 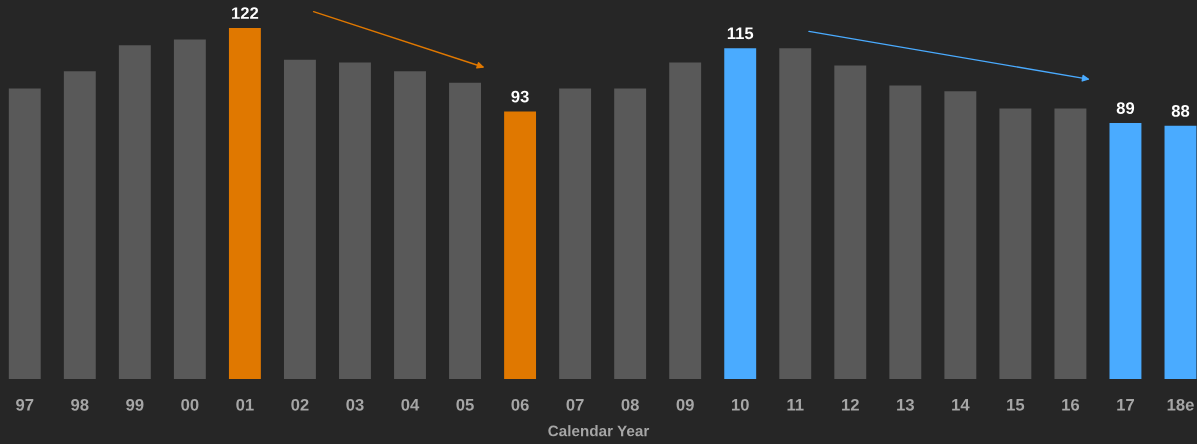 I want to click on x-tick-label: 03, so click(x=355, y=404).